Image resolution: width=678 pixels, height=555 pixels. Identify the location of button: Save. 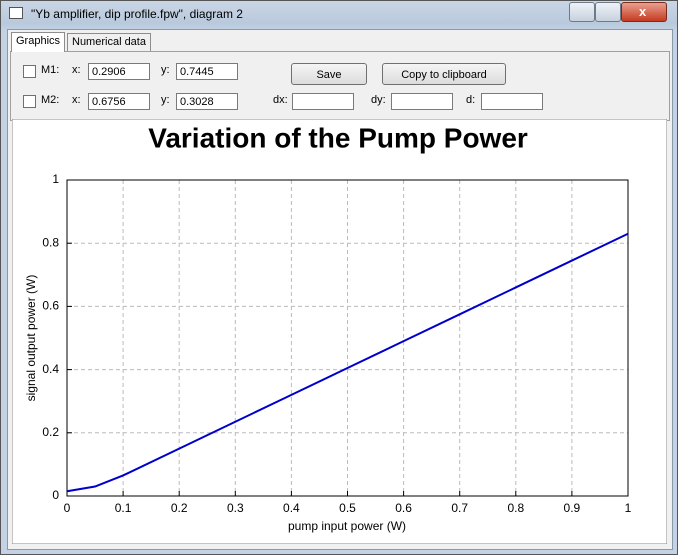
(329, 74).